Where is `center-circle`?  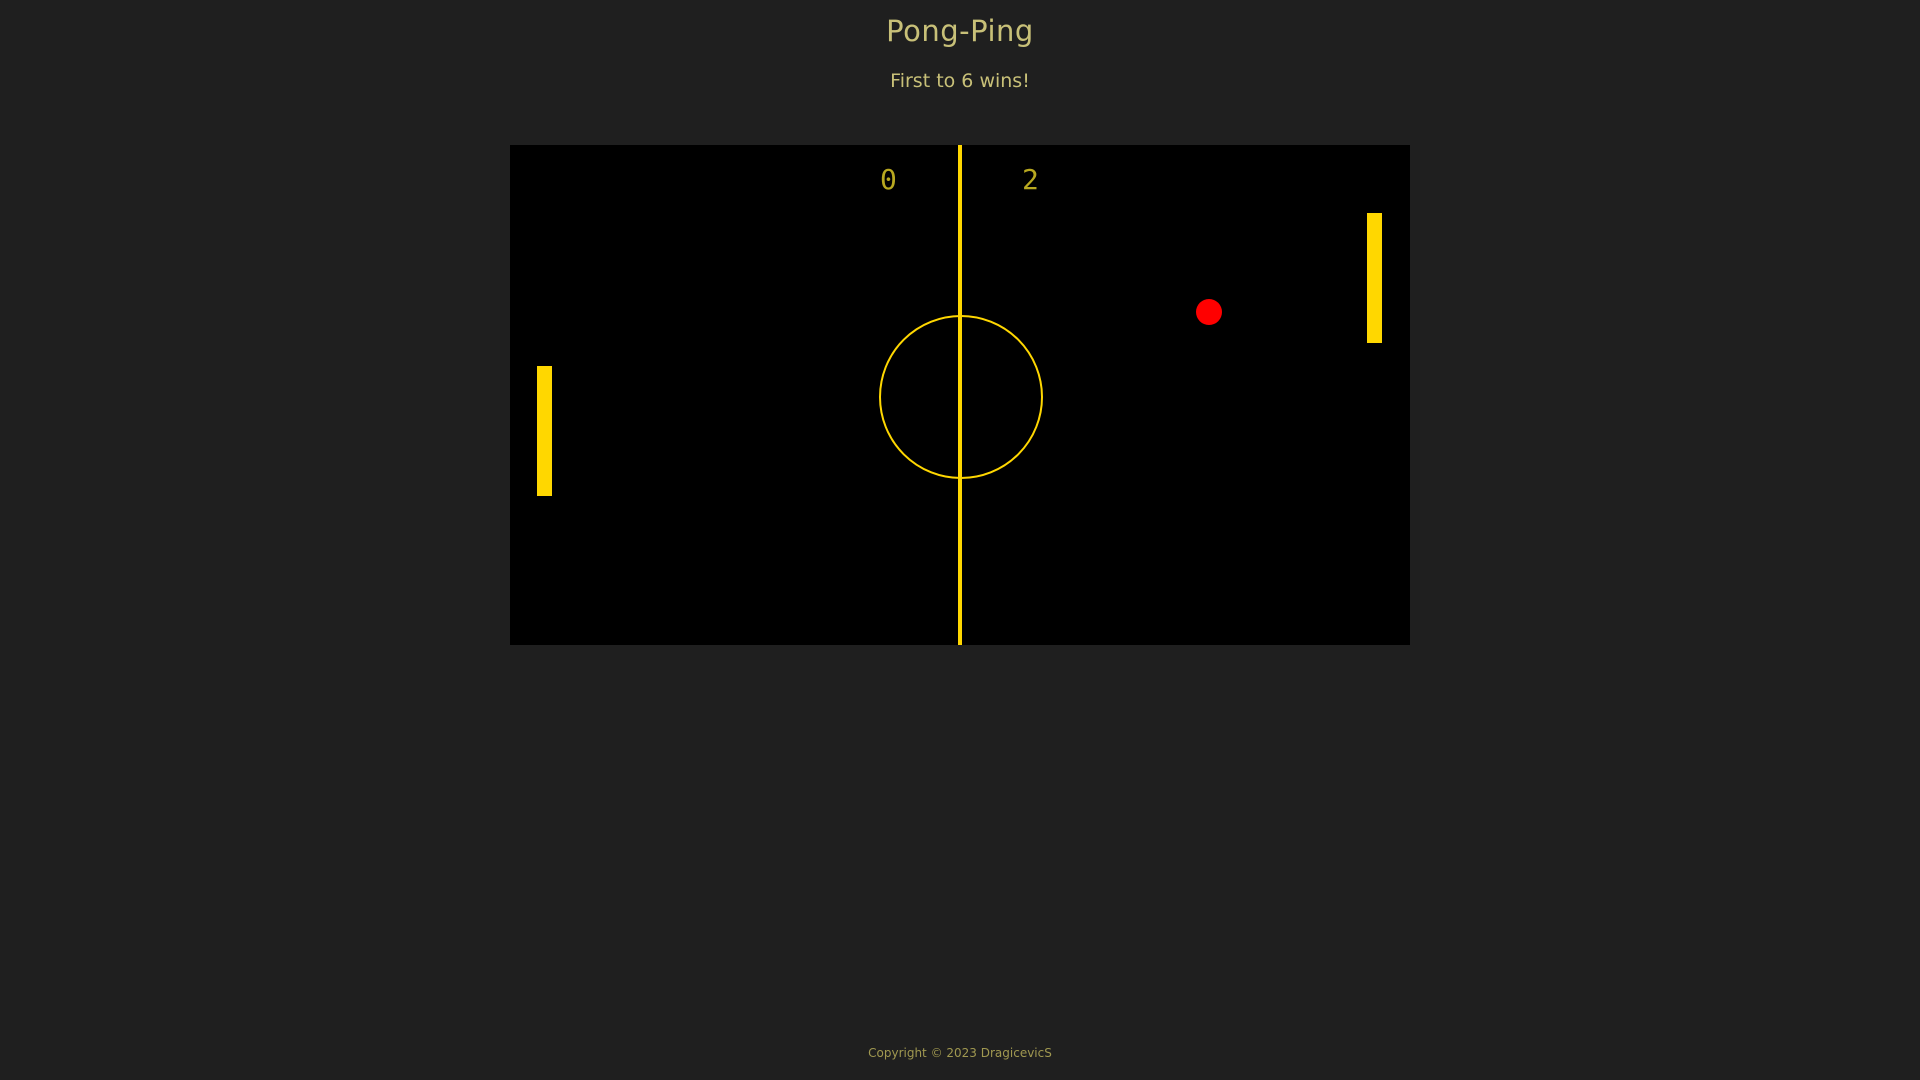 center-circle is located at coordinates (961, 397).